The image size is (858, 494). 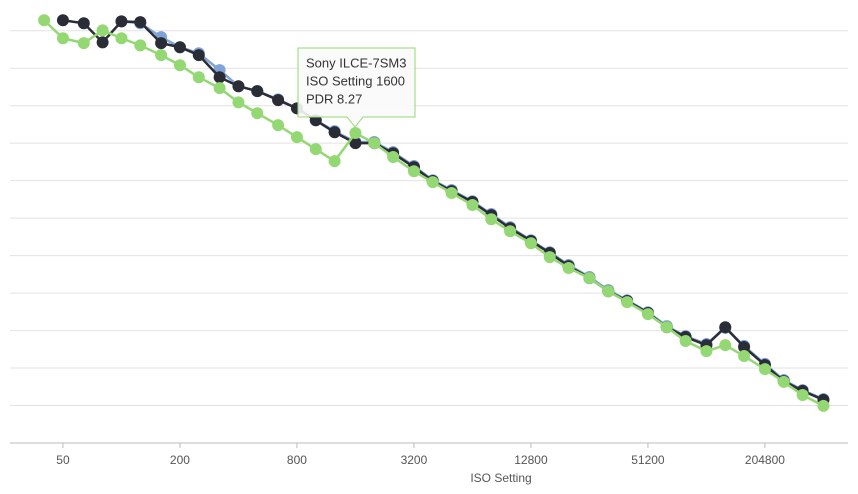 I want to click on tooltip: Sony ILCE-7SM3 ISO Setting 1600 PDR 8.27, so click(x=356, y=87).